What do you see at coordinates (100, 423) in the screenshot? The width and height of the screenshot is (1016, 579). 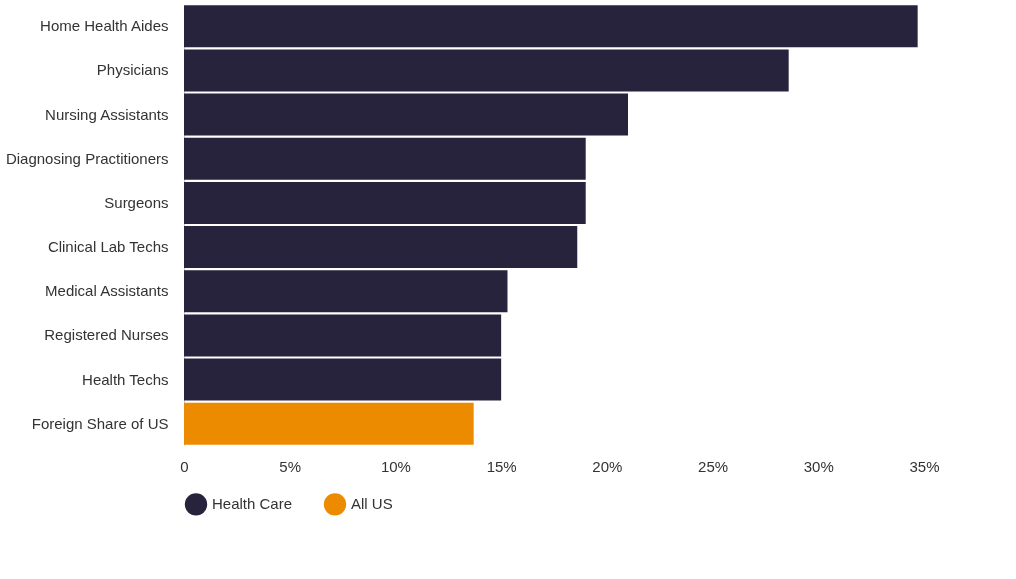 I see `y-tick-label: Foreign Share of US` at bounding box center [100, 423].